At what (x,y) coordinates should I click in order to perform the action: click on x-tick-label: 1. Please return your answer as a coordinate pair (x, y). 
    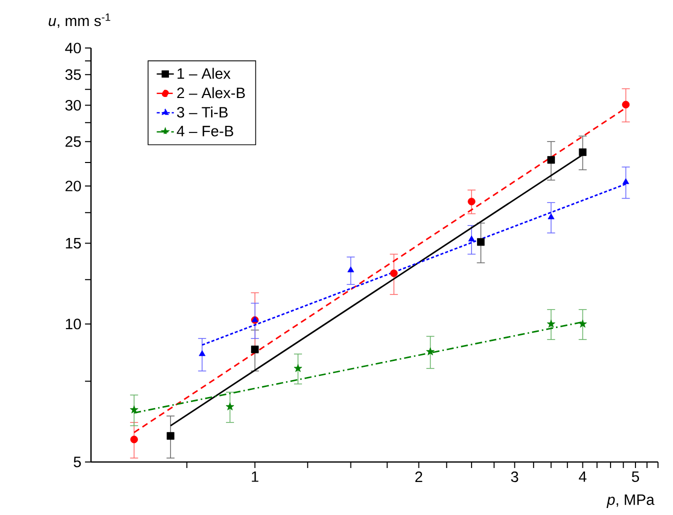
    Looking at the image, I should click on (255, 476).